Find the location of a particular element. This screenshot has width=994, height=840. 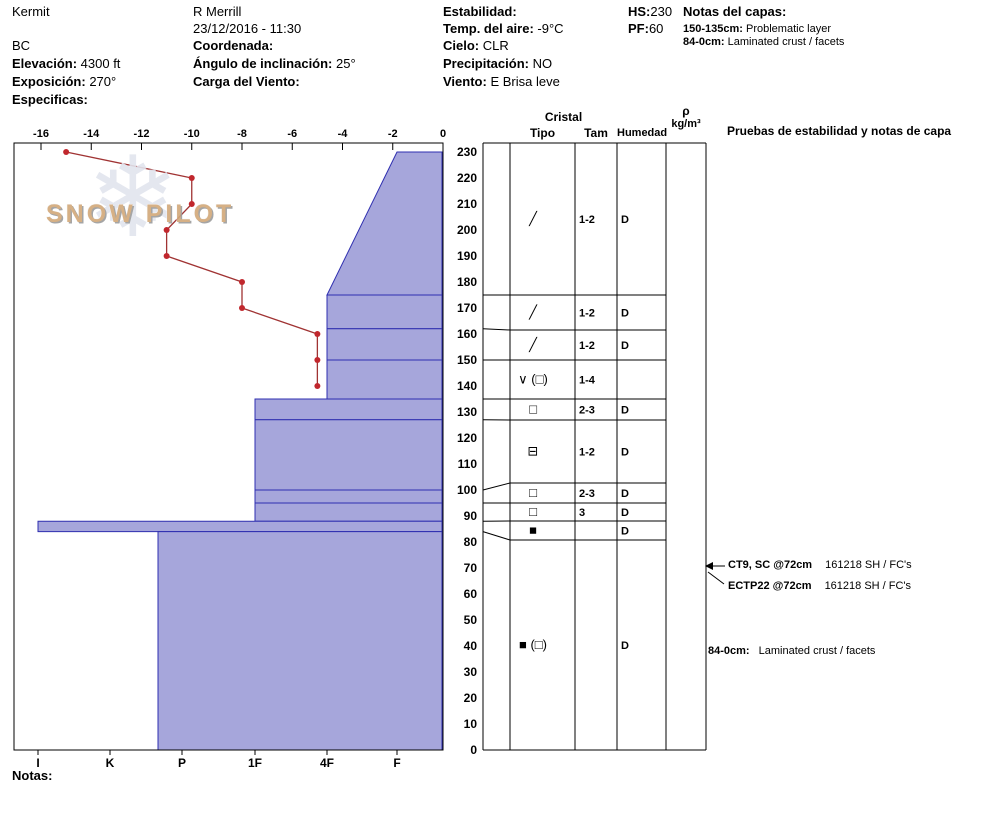

wind-line: Viento: E Brisa leve is located at coordinates (501, 81).